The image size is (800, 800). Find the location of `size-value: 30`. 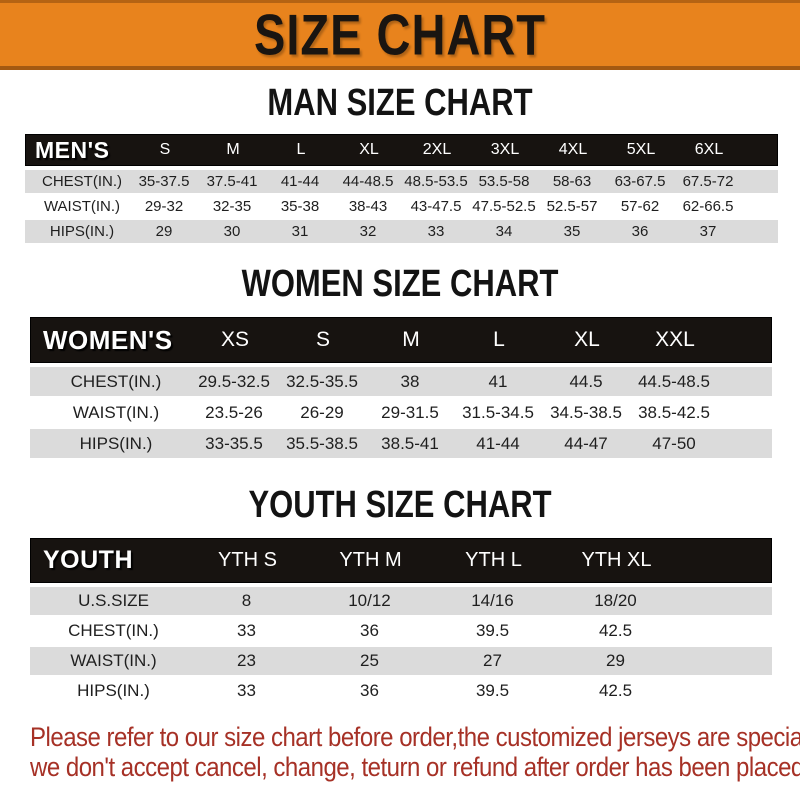

size-value: 30 is located at coordinates (232, 231).